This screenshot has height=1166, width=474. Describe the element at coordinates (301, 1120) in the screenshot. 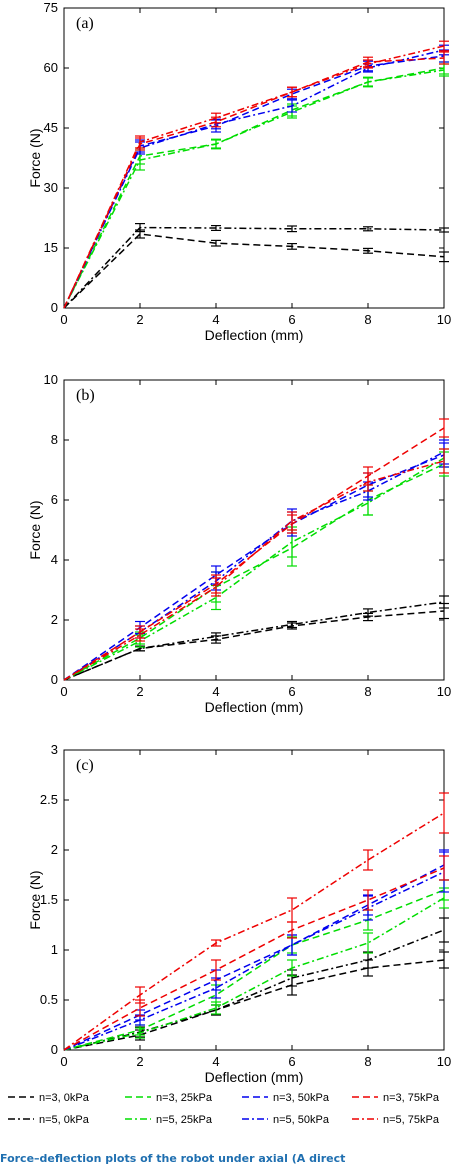

I see `legend-label: n=5, 50kPa` at that location.